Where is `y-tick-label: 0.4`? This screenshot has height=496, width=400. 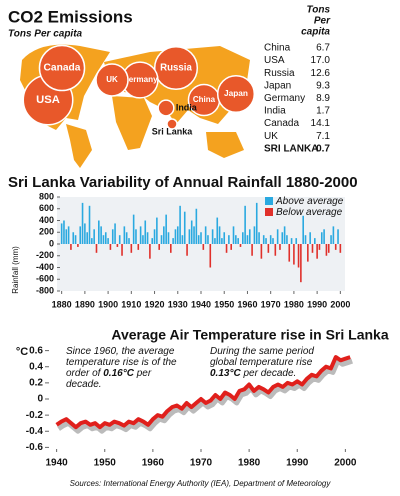 y-tick-label: 0.4 is located at coordinates (36, 366).